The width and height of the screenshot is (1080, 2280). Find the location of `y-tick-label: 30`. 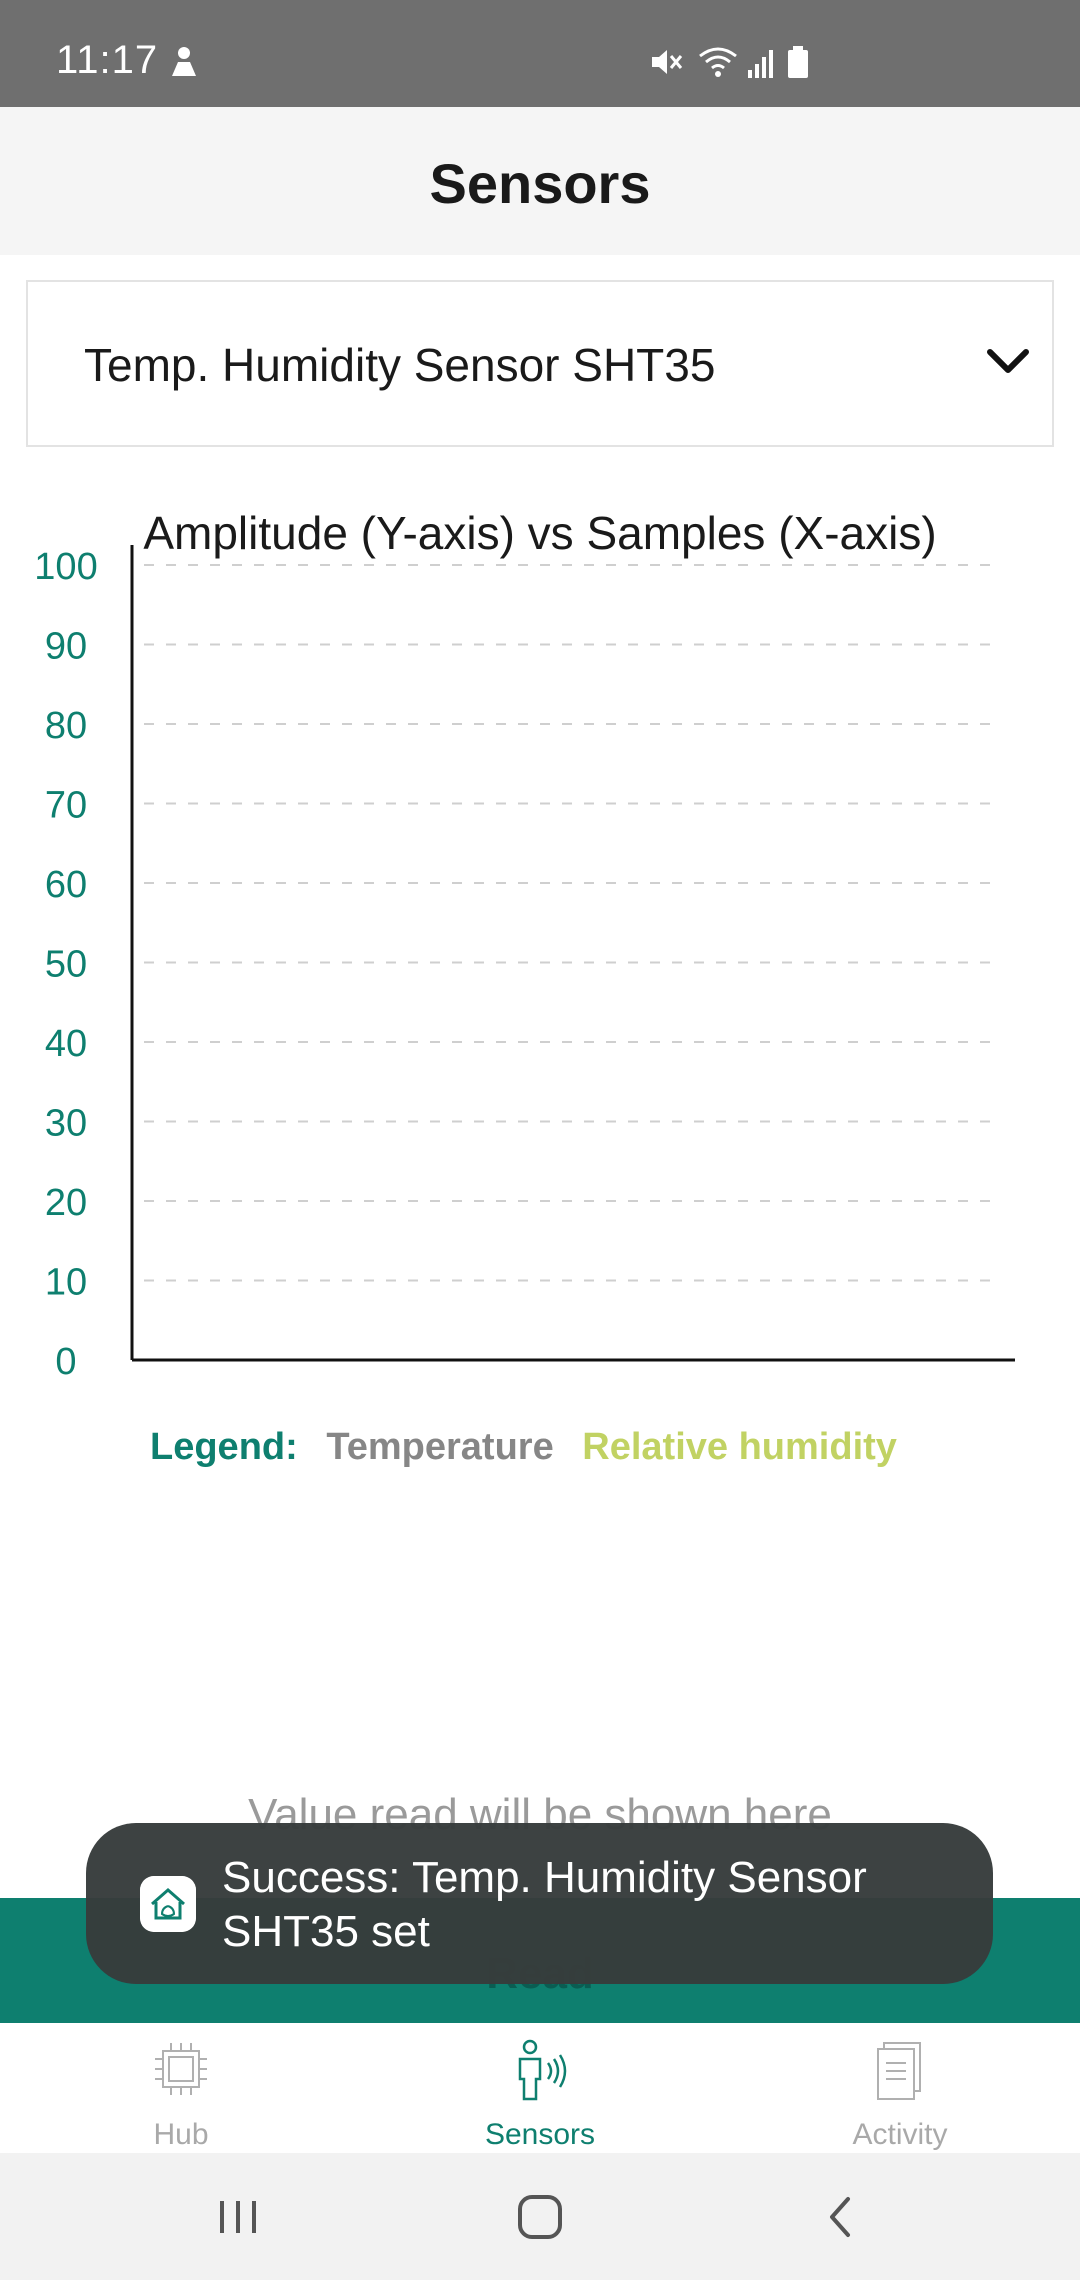

y-tick-label: 30 is located at coordinates (66, 1124).